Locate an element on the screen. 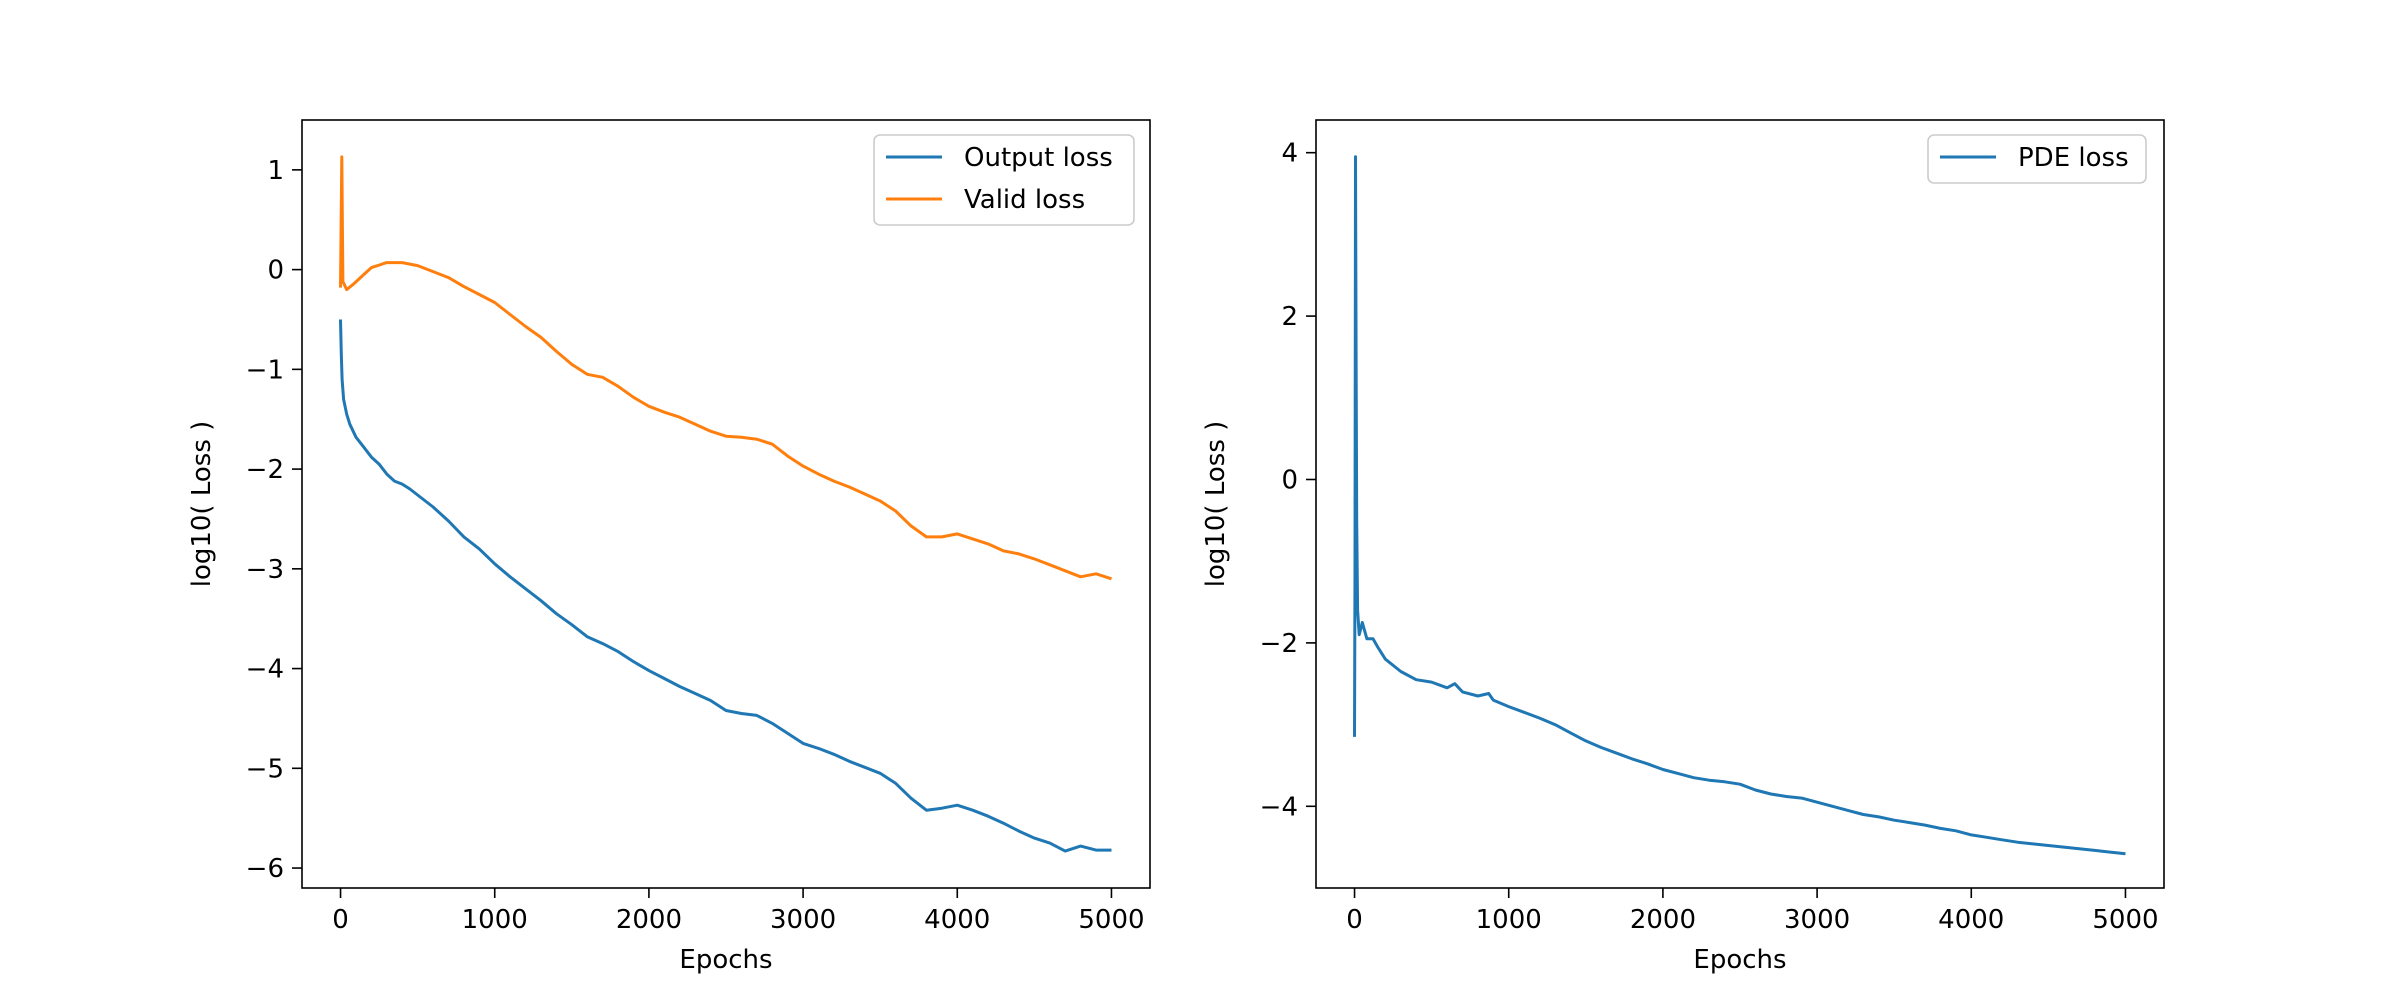 The height and width of the screenshot is (1000, 2400). legend-label: Output loss is located at coordinates (1038, 158).